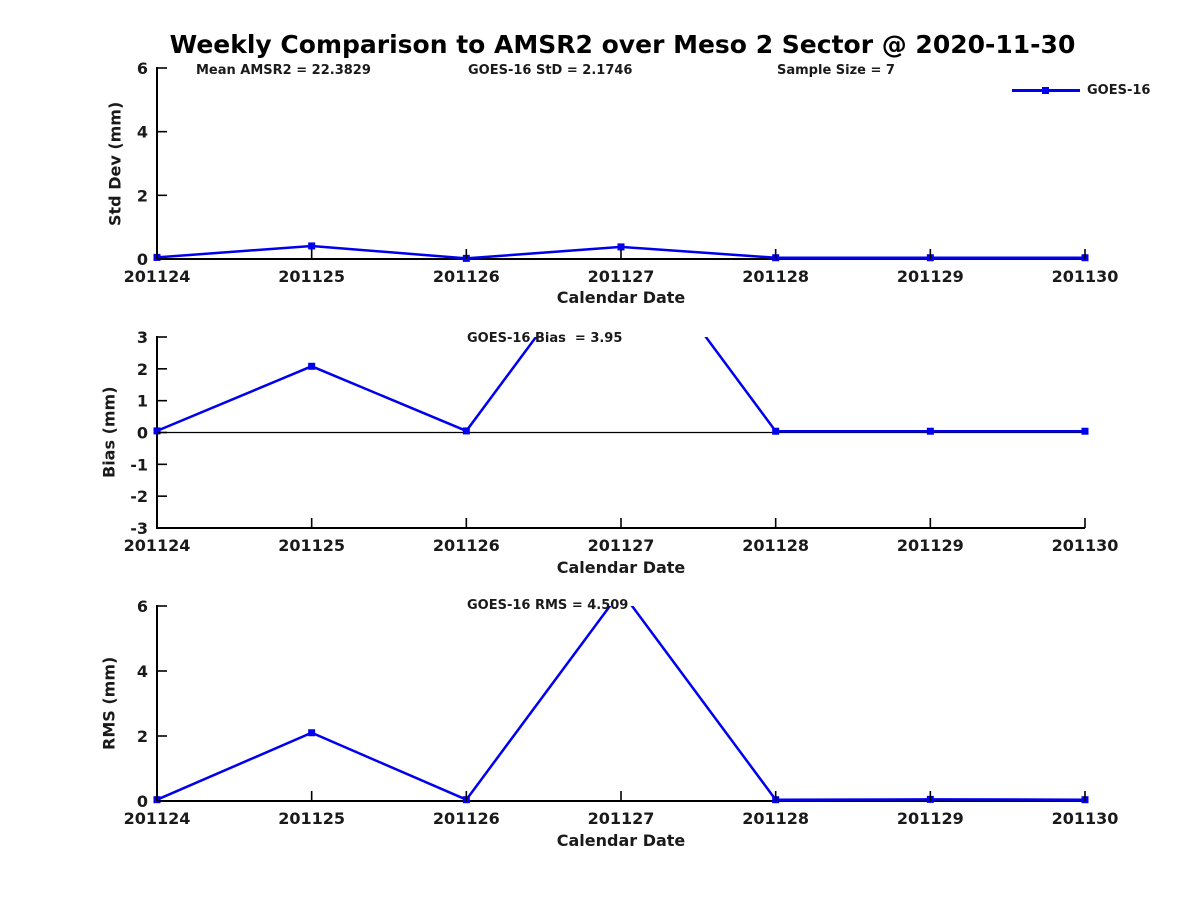 This screenshot has width=1200, height=900. I want to click on legend-marker-icon, so click(1045, 90).